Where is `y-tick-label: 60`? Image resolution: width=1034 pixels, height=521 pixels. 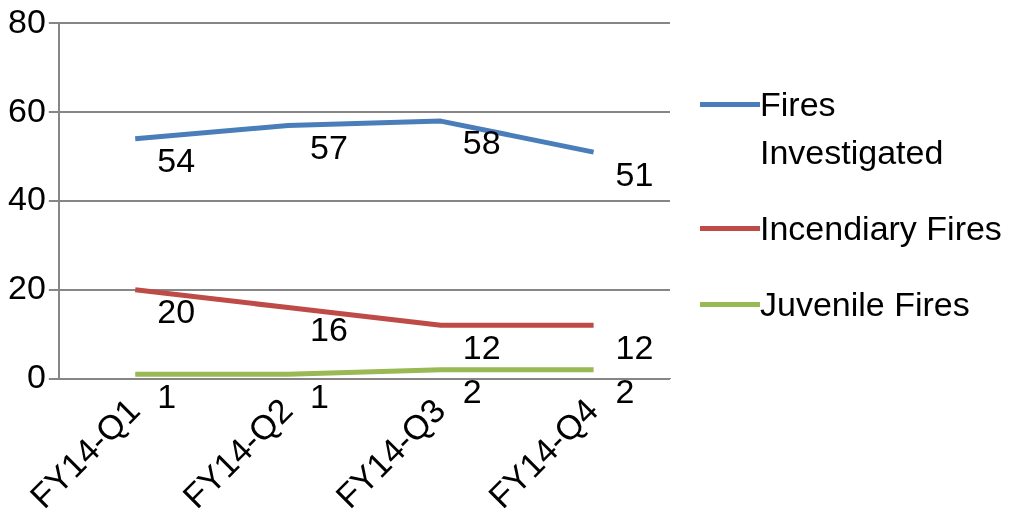
y-tick-label: 60 is located at coordinates (26, 109).